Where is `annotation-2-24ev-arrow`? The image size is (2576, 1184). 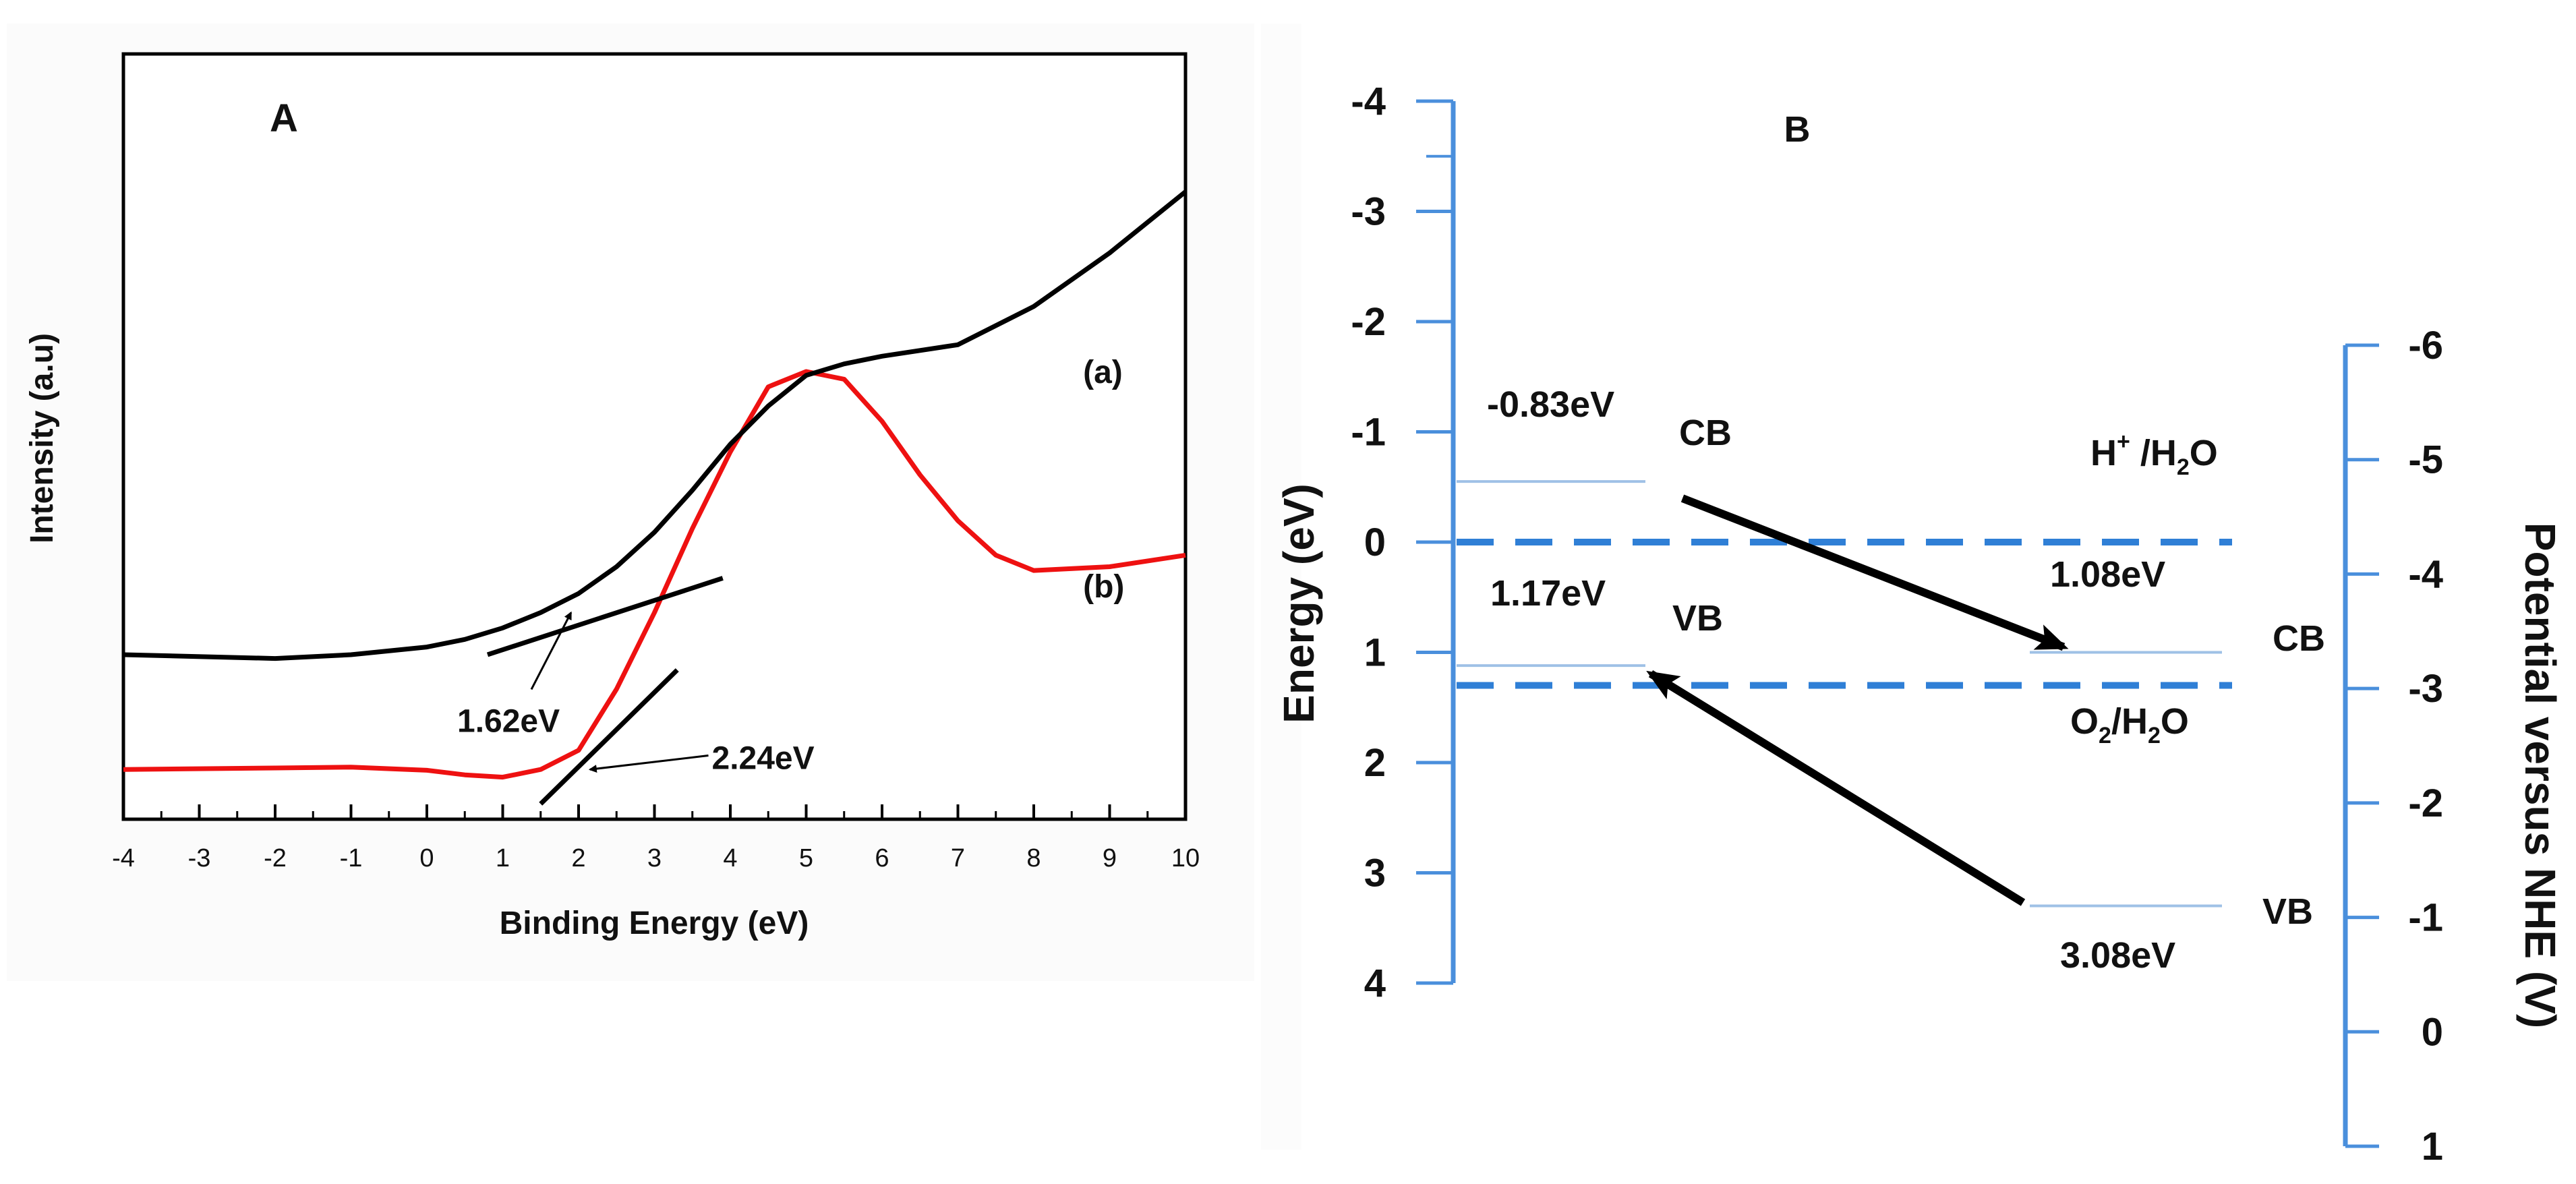
annotation-2-24ev-arrow is located at coordinates (649, 763).